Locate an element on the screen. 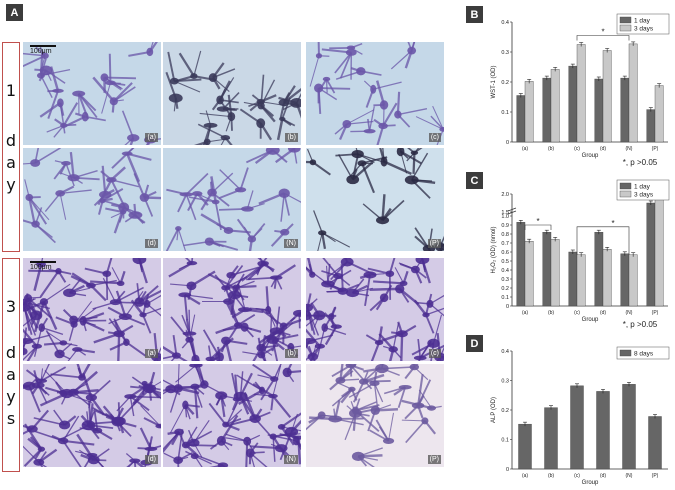 The height and width of the screenshot is (490, 675). micrograph-day3-3: (d) is located at coordinates (92, 415).